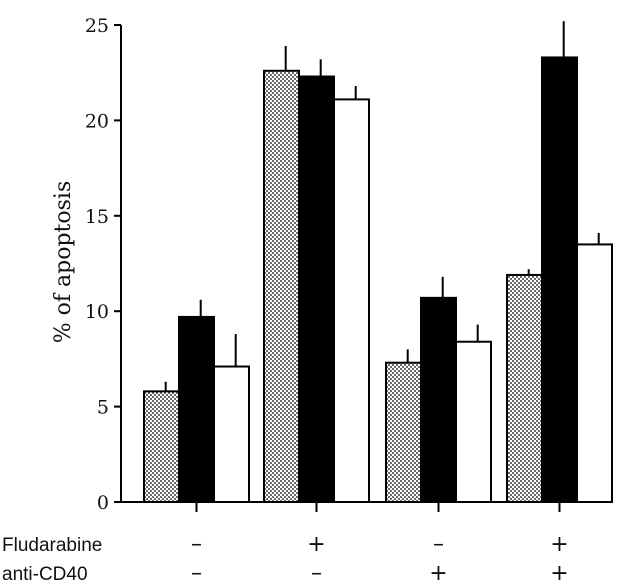  Describe the element at coordinates (103, 503) in the screenshot. I see `y-tick-label: 0` at that location.